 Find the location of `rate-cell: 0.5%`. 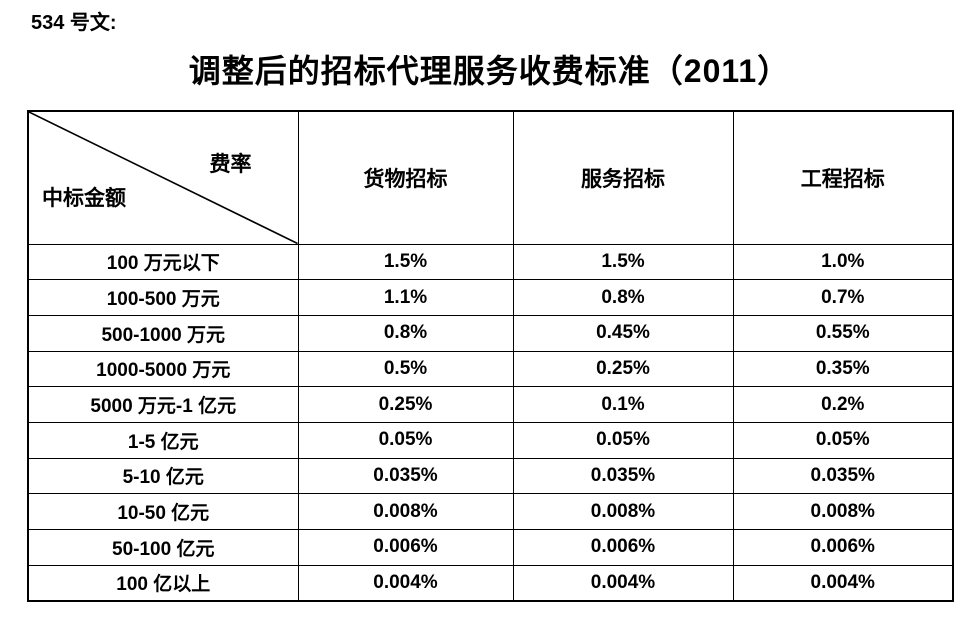

rate-cell: 0.5% is located at coordinates (405, 369).